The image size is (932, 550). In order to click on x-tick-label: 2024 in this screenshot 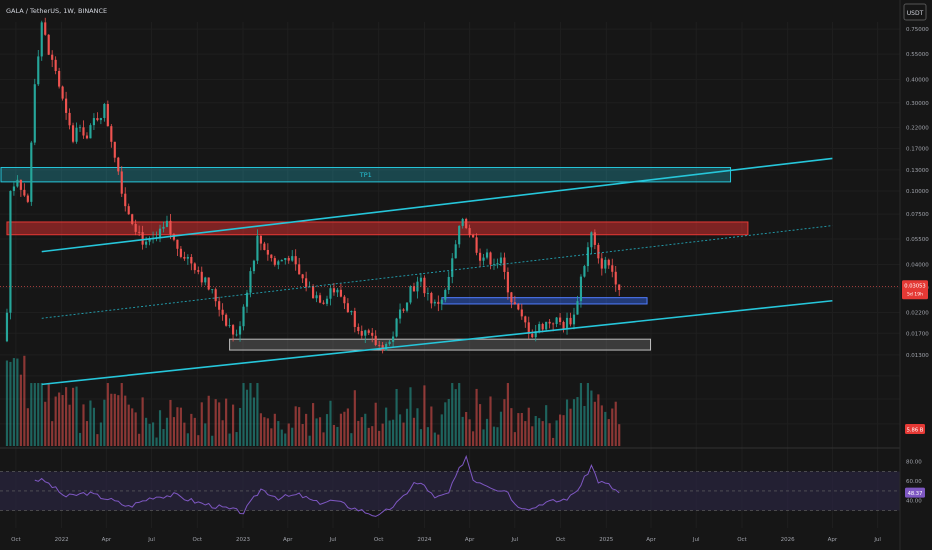, I will do `click(424, 540)`.